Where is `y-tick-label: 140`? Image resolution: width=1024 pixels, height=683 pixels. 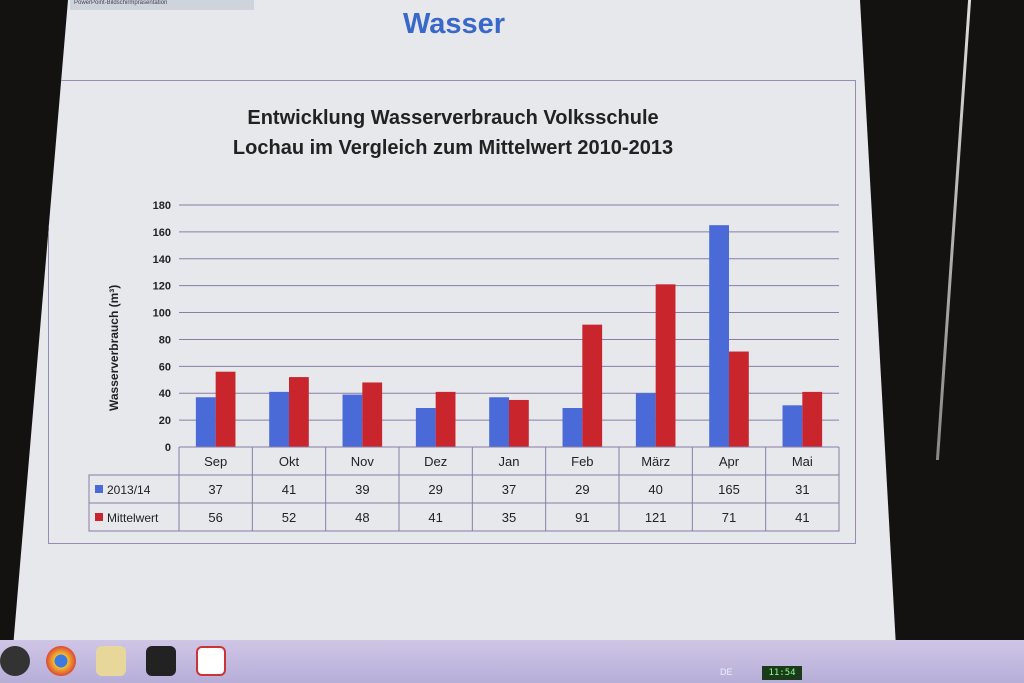 y-tick-label: 140 is located at coordinates (162, 260).